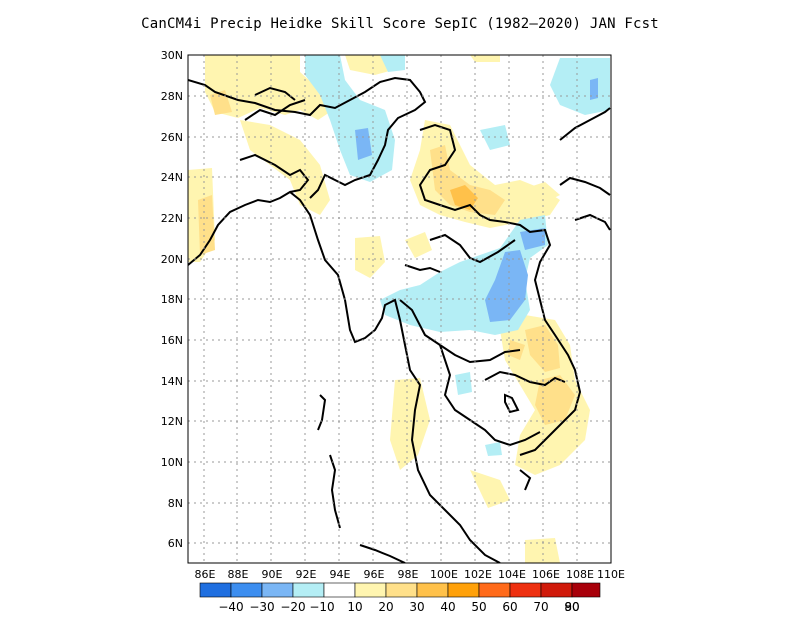 The width and height of the screenshot is (800, 618). Describe the element at coordinates (509, 607) in the screenshot. I see `colorbar-label: 60` at that location.